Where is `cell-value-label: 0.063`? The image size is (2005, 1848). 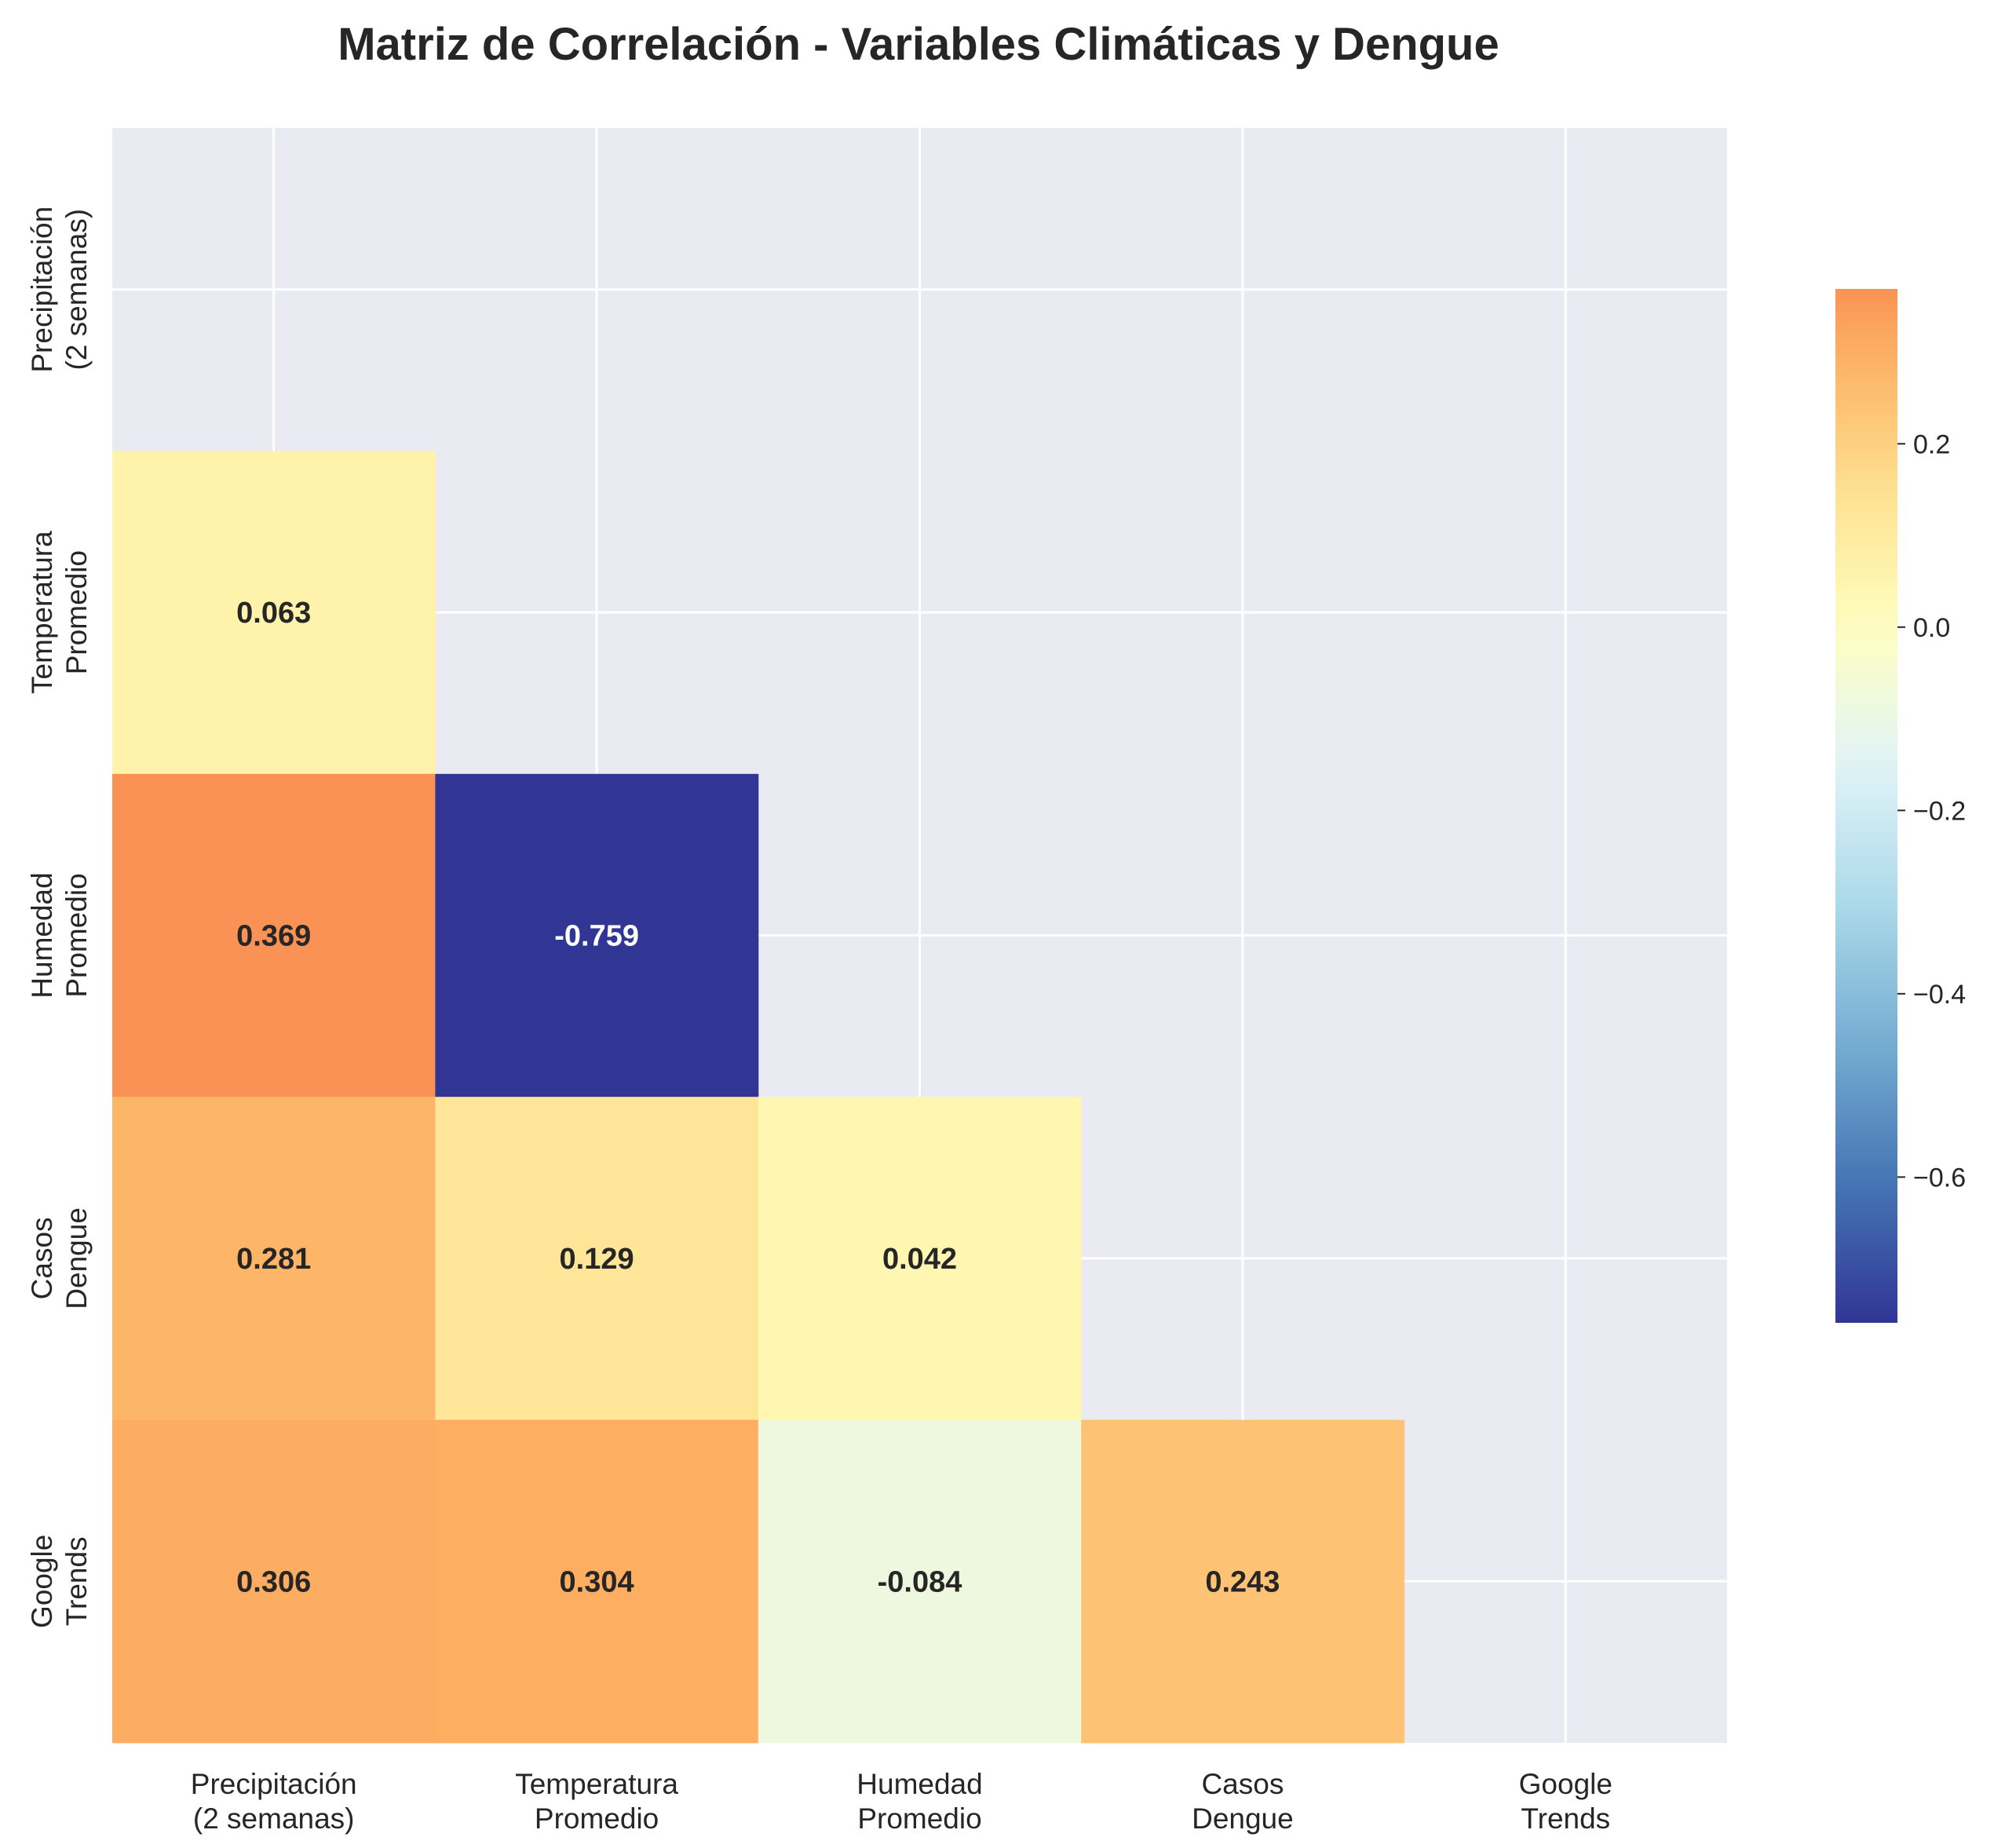 cell-value-label: 0.063 is located at coordinates (274, 613).